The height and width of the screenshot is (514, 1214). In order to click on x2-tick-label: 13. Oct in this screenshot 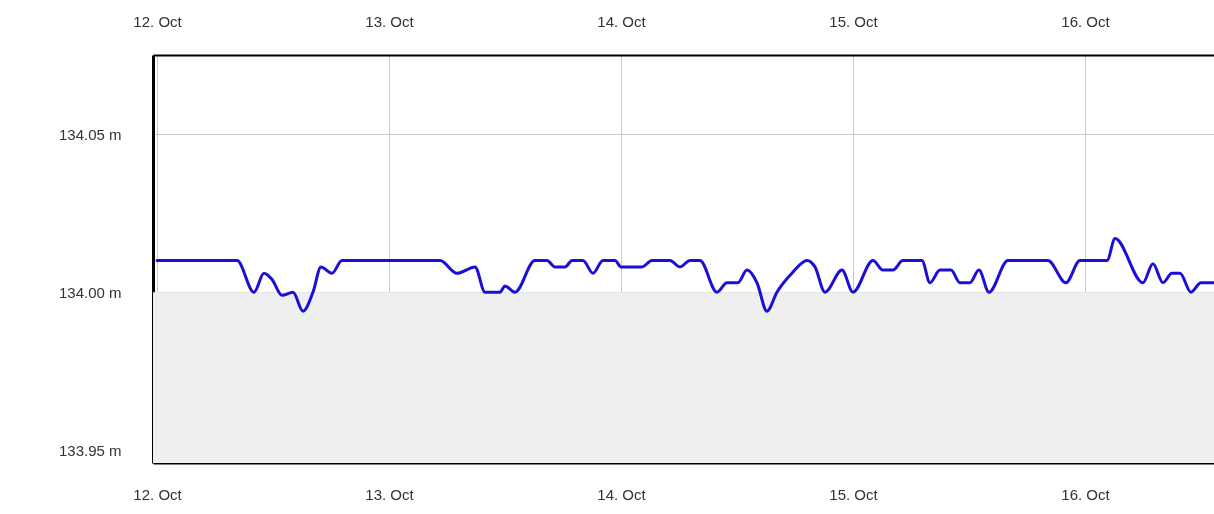, I will do `click(390, 21)`.